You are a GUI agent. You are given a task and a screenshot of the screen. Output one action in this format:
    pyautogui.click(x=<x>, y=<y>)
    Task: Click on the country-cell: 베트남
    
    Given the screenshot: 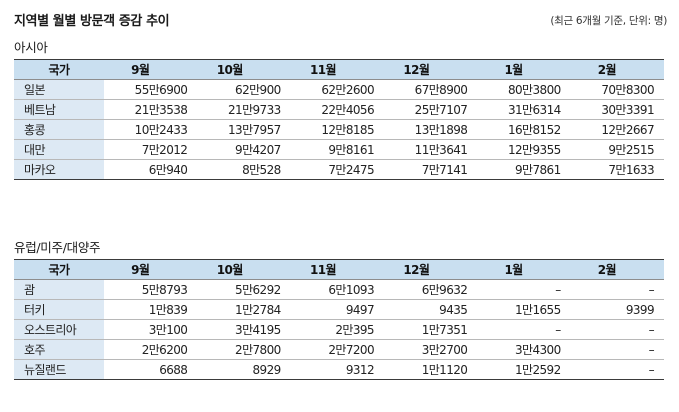 What is the action you would take?
    pyautogui.click(x=59, y=109)
    